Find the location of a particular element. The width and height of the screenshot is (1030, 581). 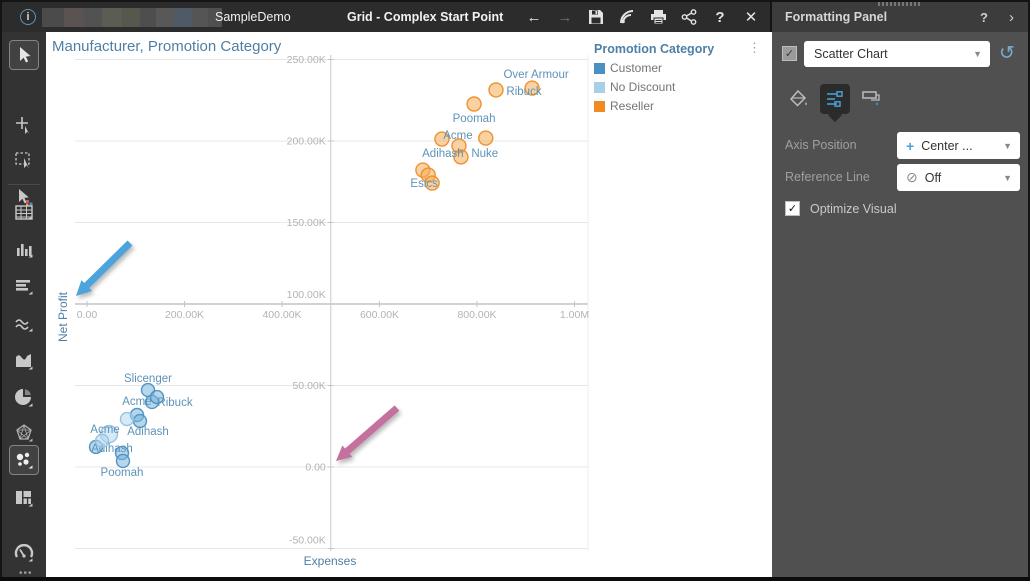

tab-style is located at coordinates (799, 99).